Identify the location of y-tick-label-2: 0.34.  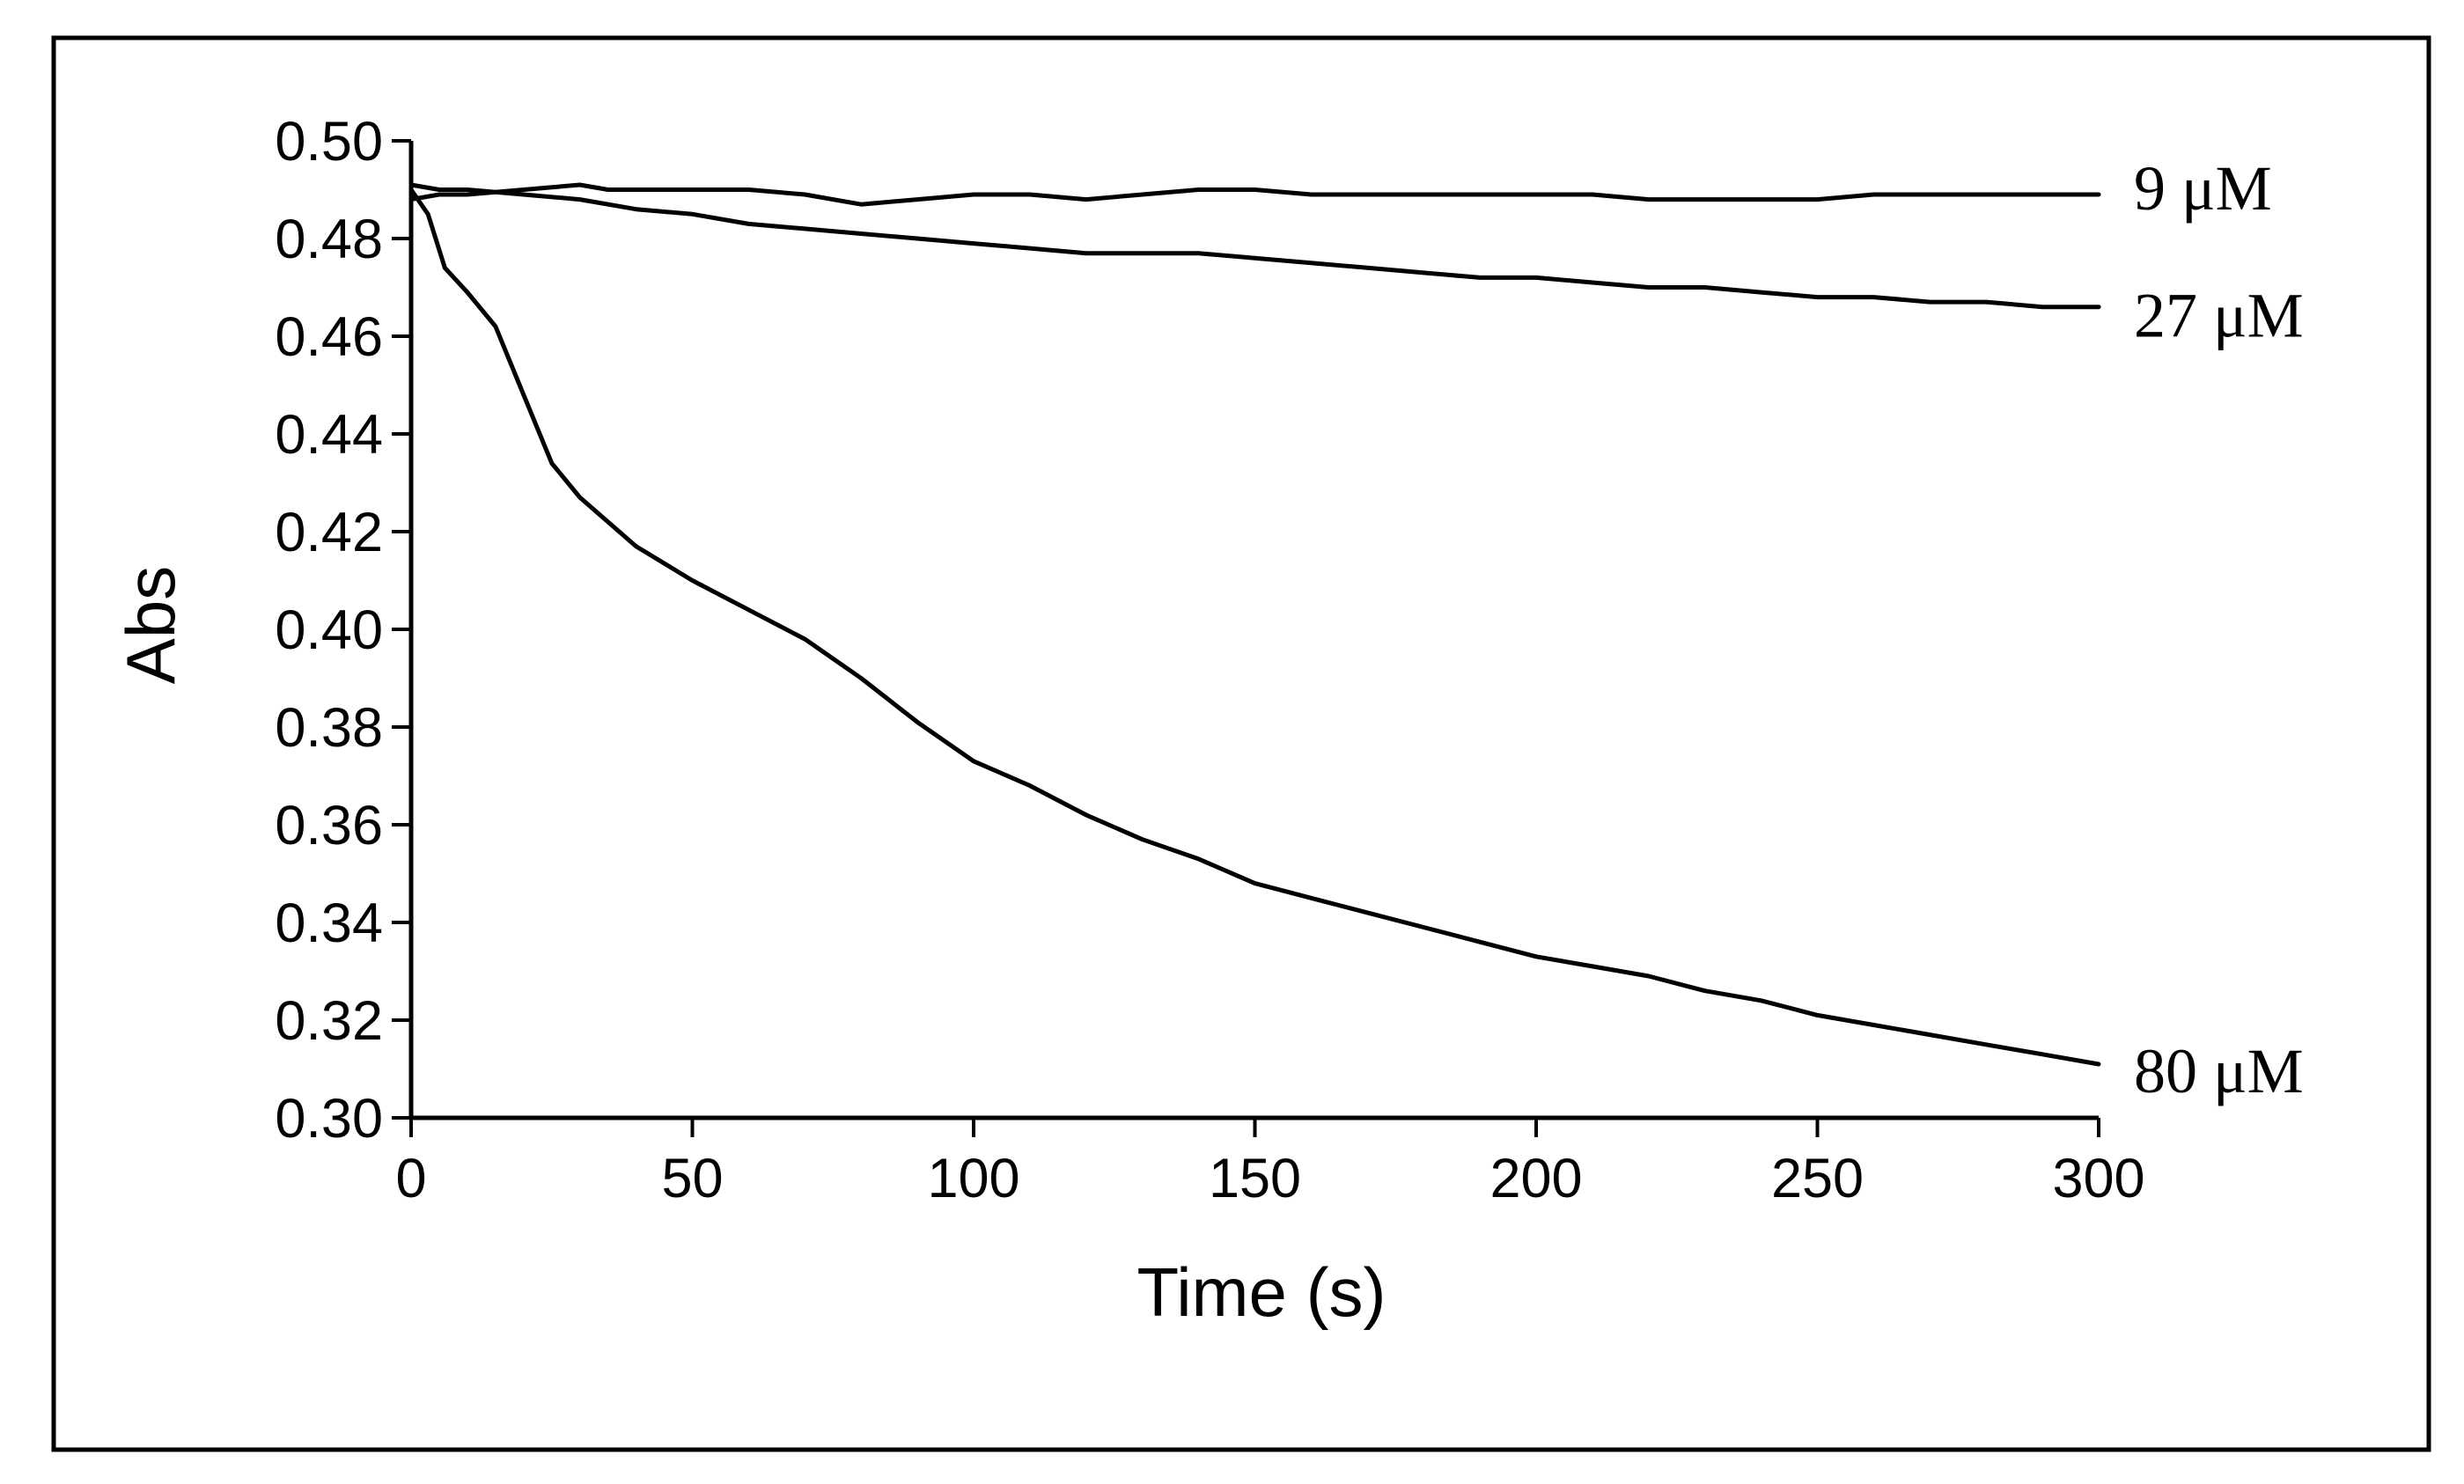
(329, 923).